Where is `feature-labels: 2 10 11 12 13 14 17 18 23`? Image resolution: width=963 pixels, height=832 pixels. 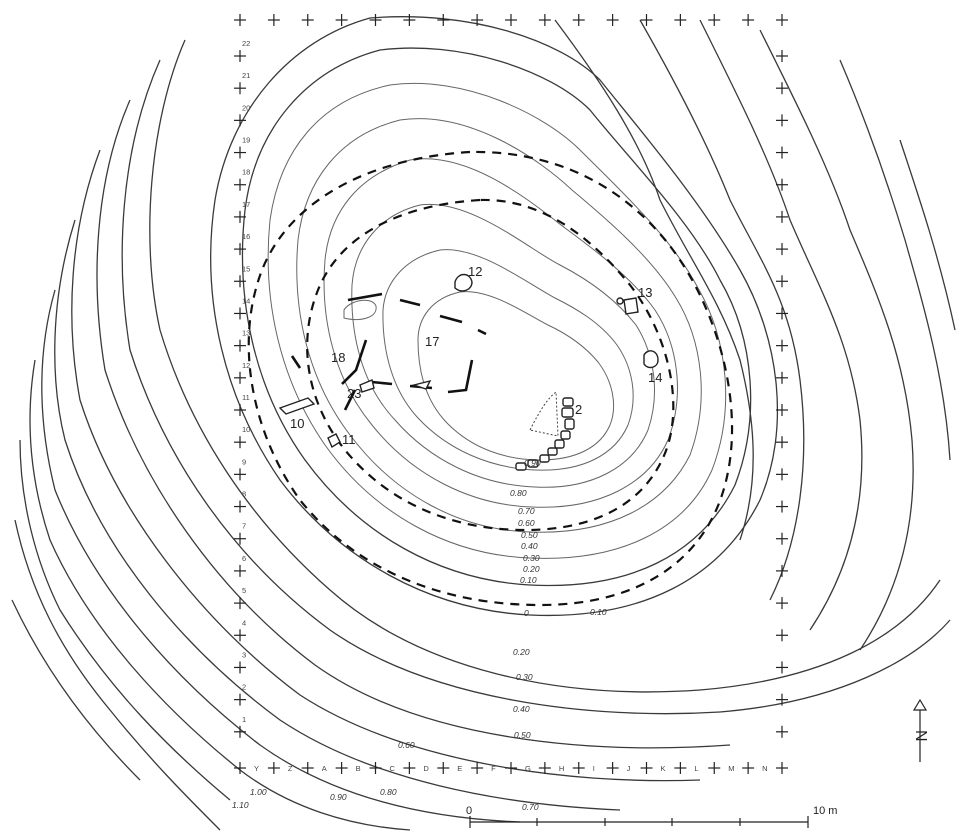
feature-labels: 2 10 11 12 13 14 17 18 23 is located at coordinates (476, 355).